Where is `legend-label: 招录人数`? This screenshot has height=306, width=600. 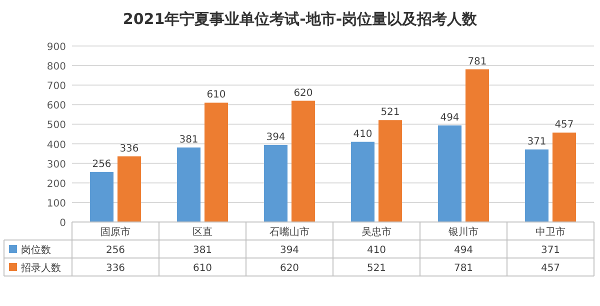
legend-label: 招录人数 is located at coordinates (40, 268).